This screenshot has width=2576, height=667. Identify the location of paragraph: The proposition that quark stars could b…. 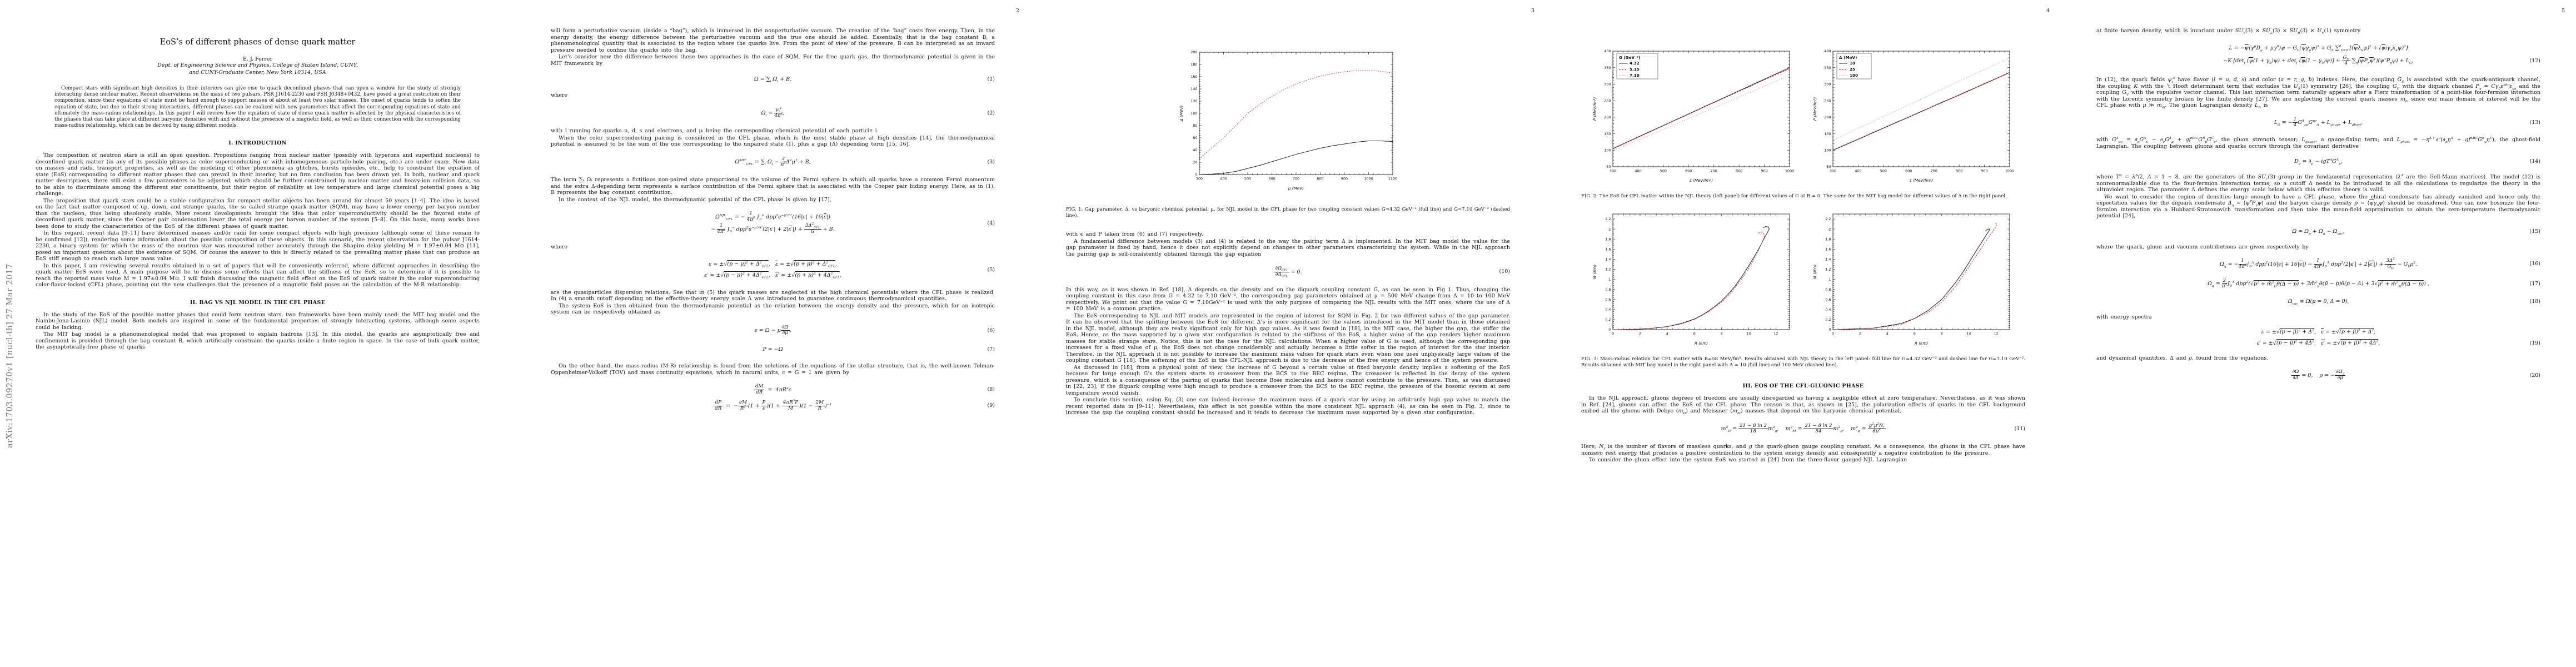
(258, 213).